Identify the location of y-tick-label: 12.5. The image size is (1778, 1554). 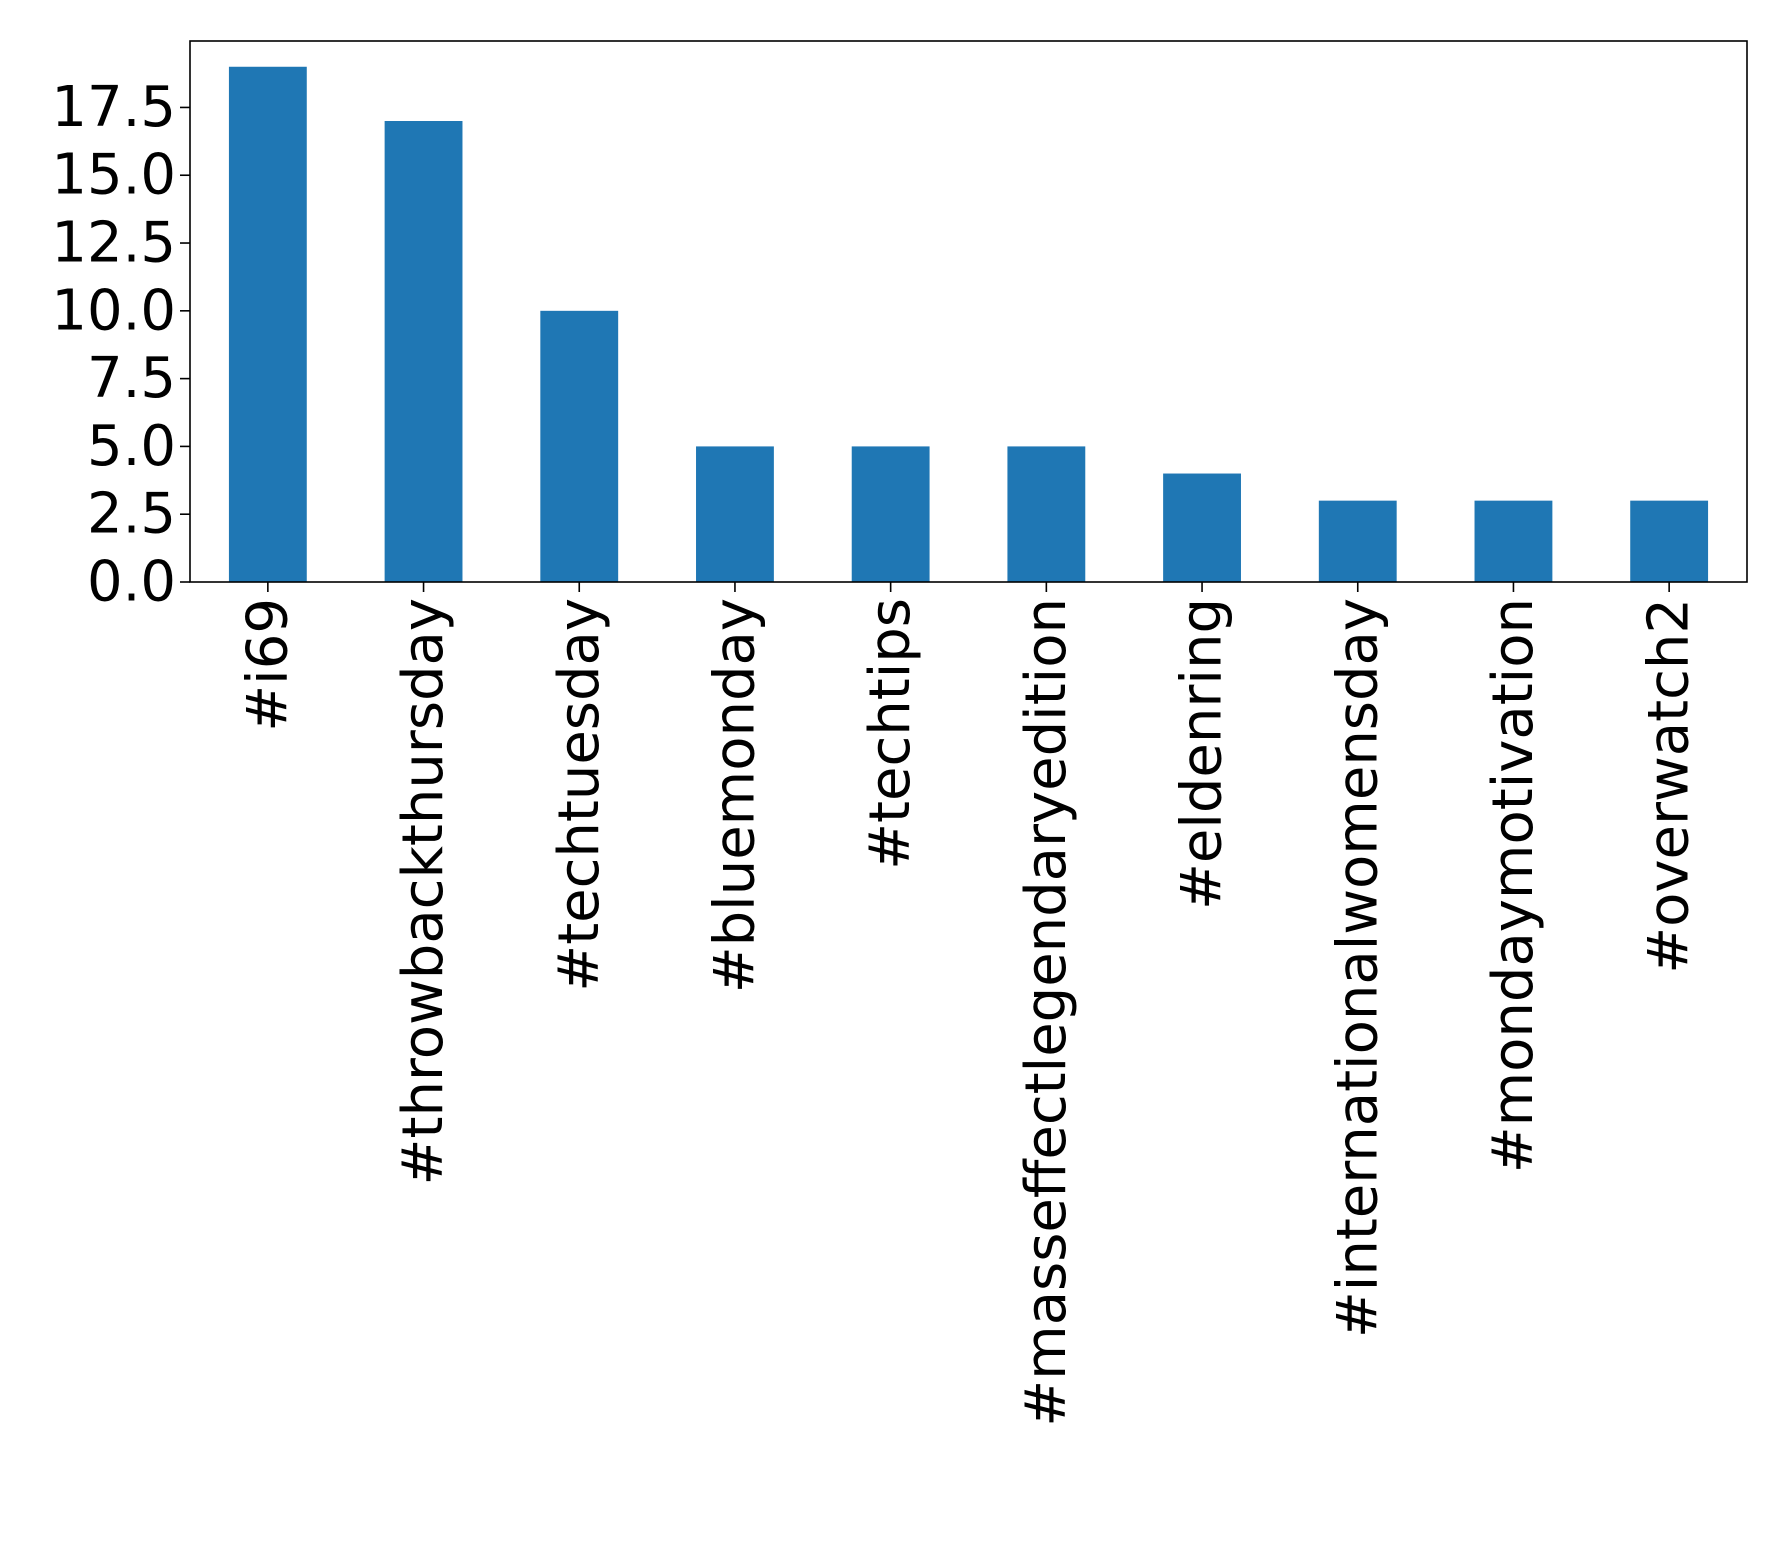
(113, 243).